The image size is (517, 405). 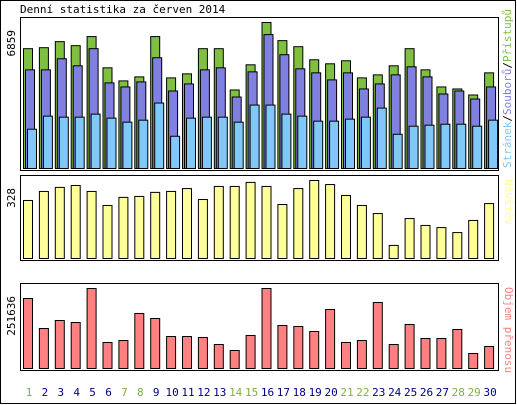 I want to click on x-tick-label: 11, so click(x=187, y=392).